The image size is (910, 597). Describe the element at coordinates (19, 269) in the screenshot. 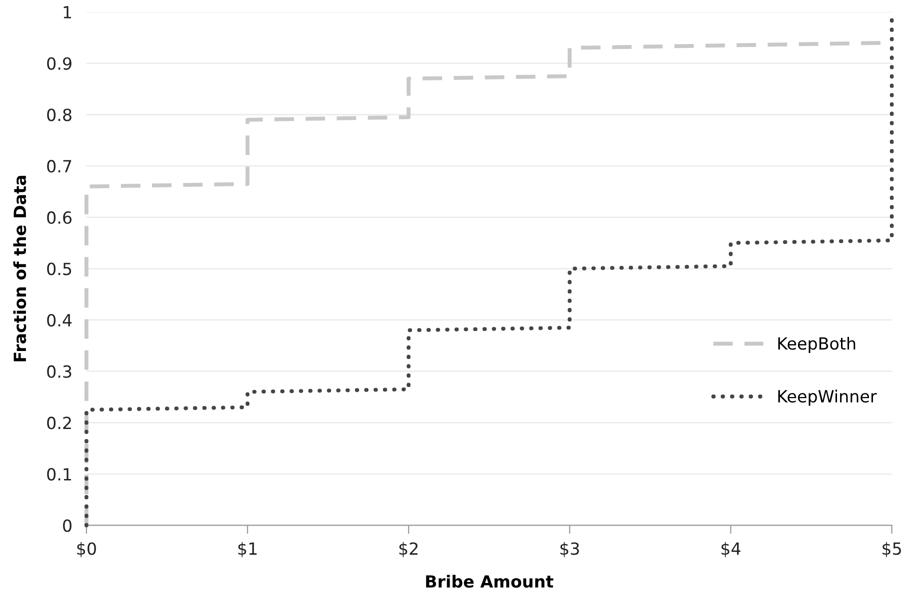

I see `y-axis-title: Fraction of the Data` at that location.